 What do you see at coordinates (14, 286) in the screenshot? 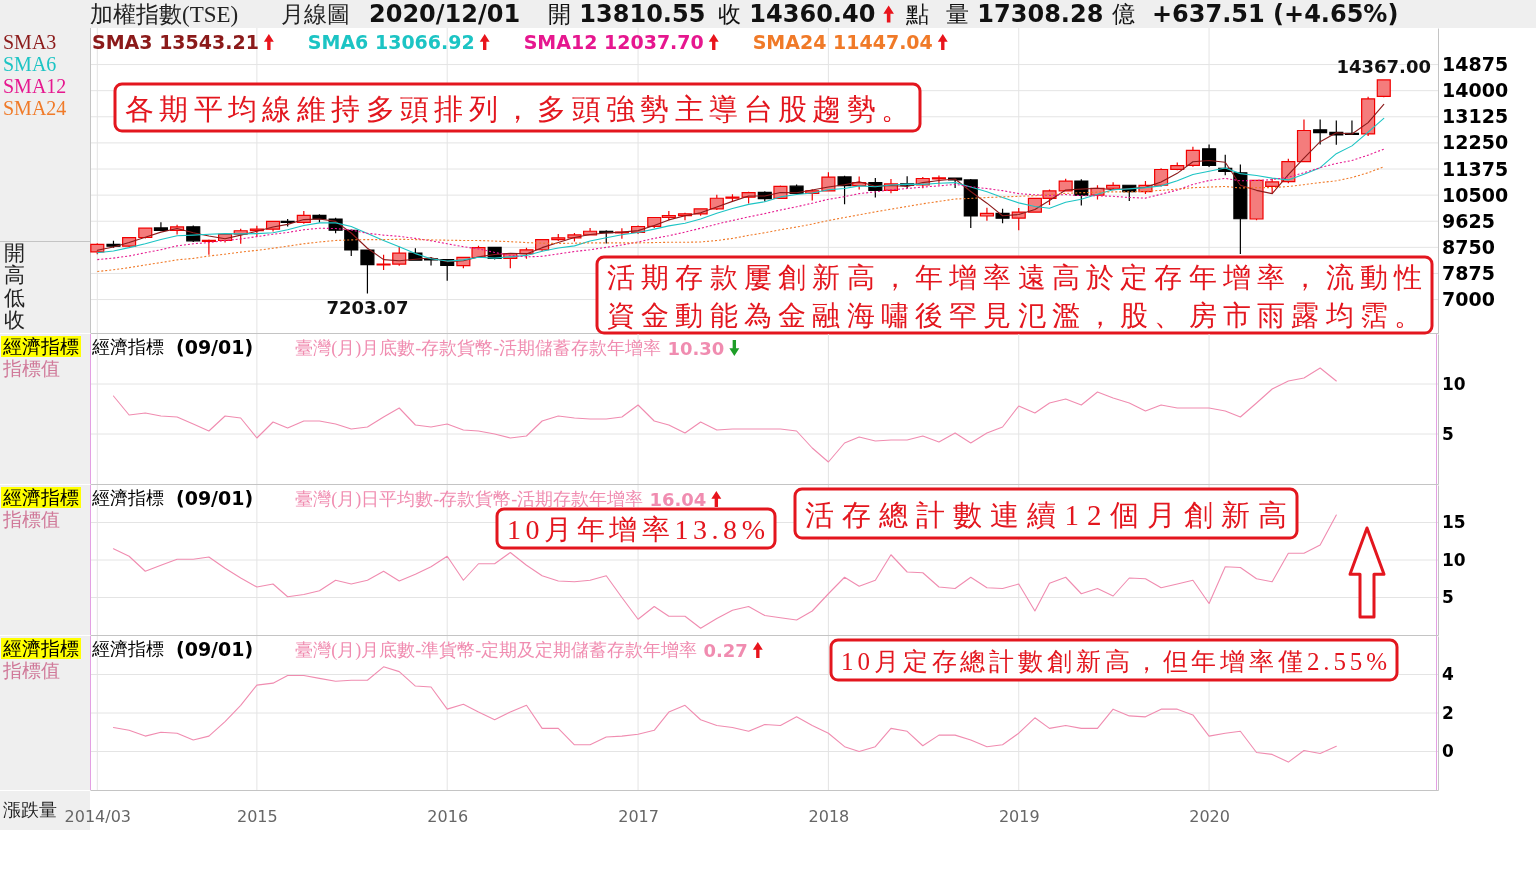
I see `text: 開高低收` at bounding box center [14, 286].